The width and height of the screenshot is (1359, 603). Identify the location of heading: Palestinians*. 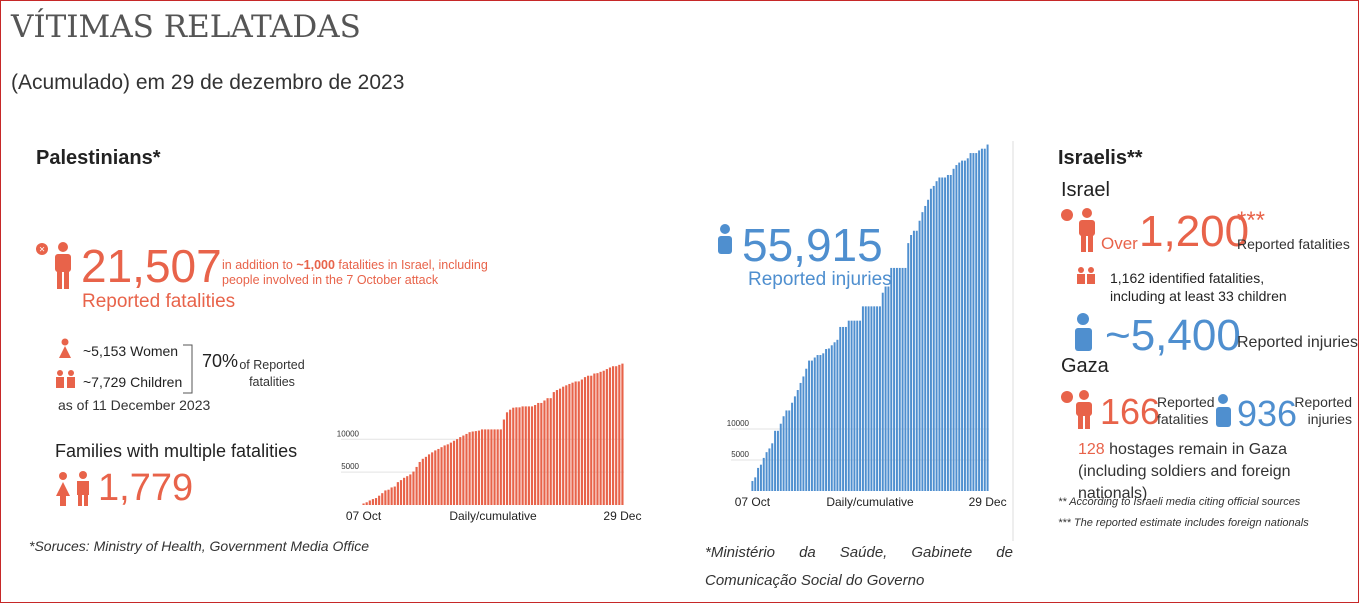
(98, 158).